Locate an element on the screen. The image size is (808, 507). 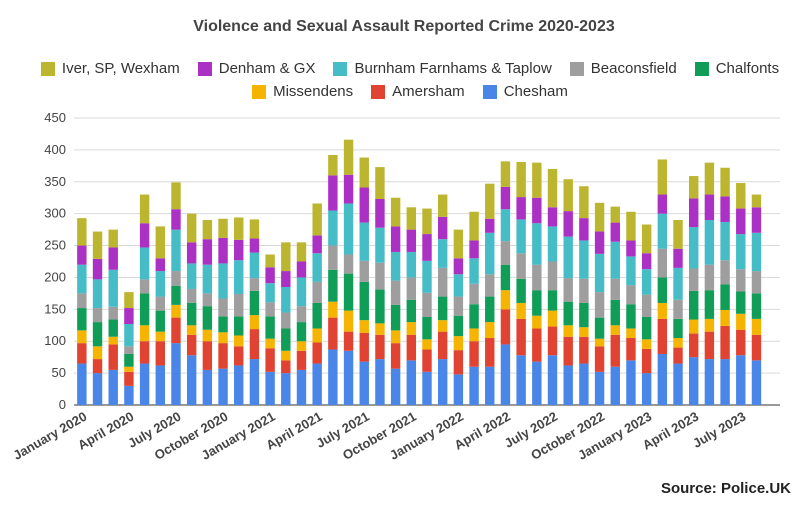
y-tick-label: 50 is located at coordinates (59, 372).